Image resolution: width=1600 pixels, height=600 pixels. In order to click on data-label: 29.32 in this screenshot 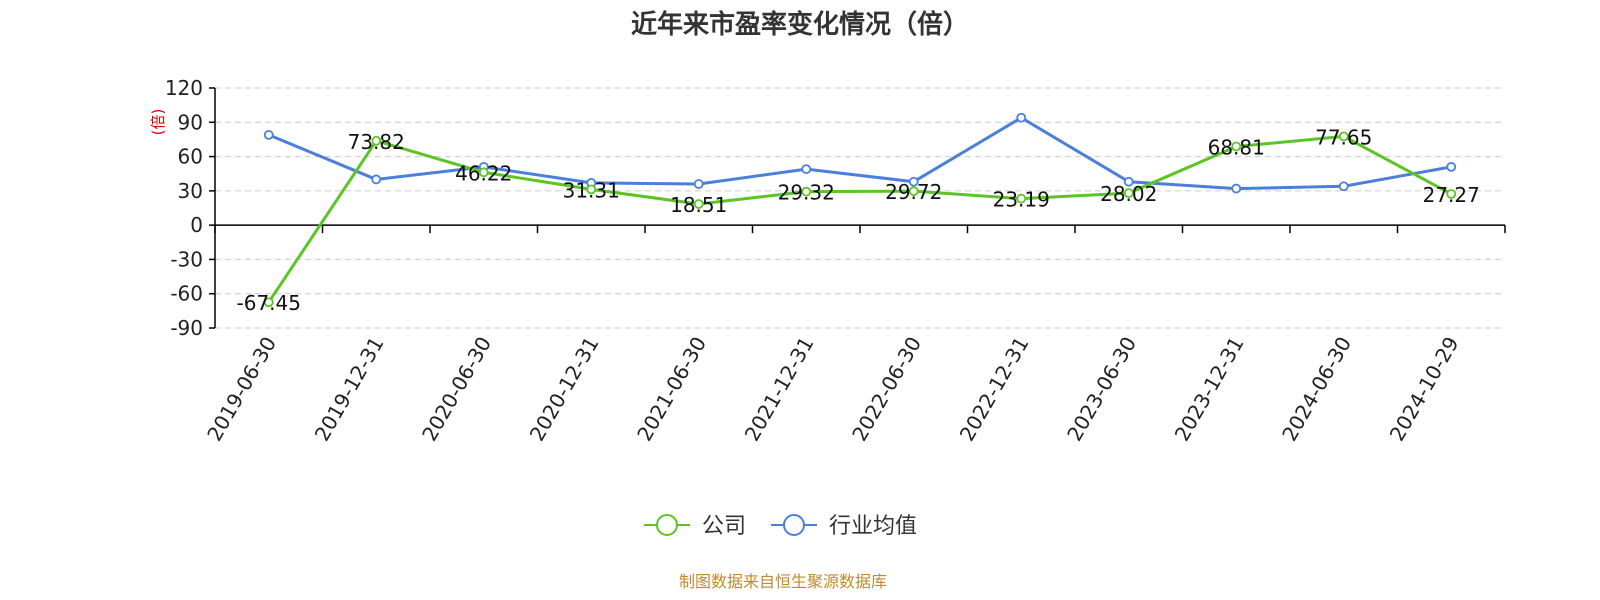, I will do `click(806, 193)`.